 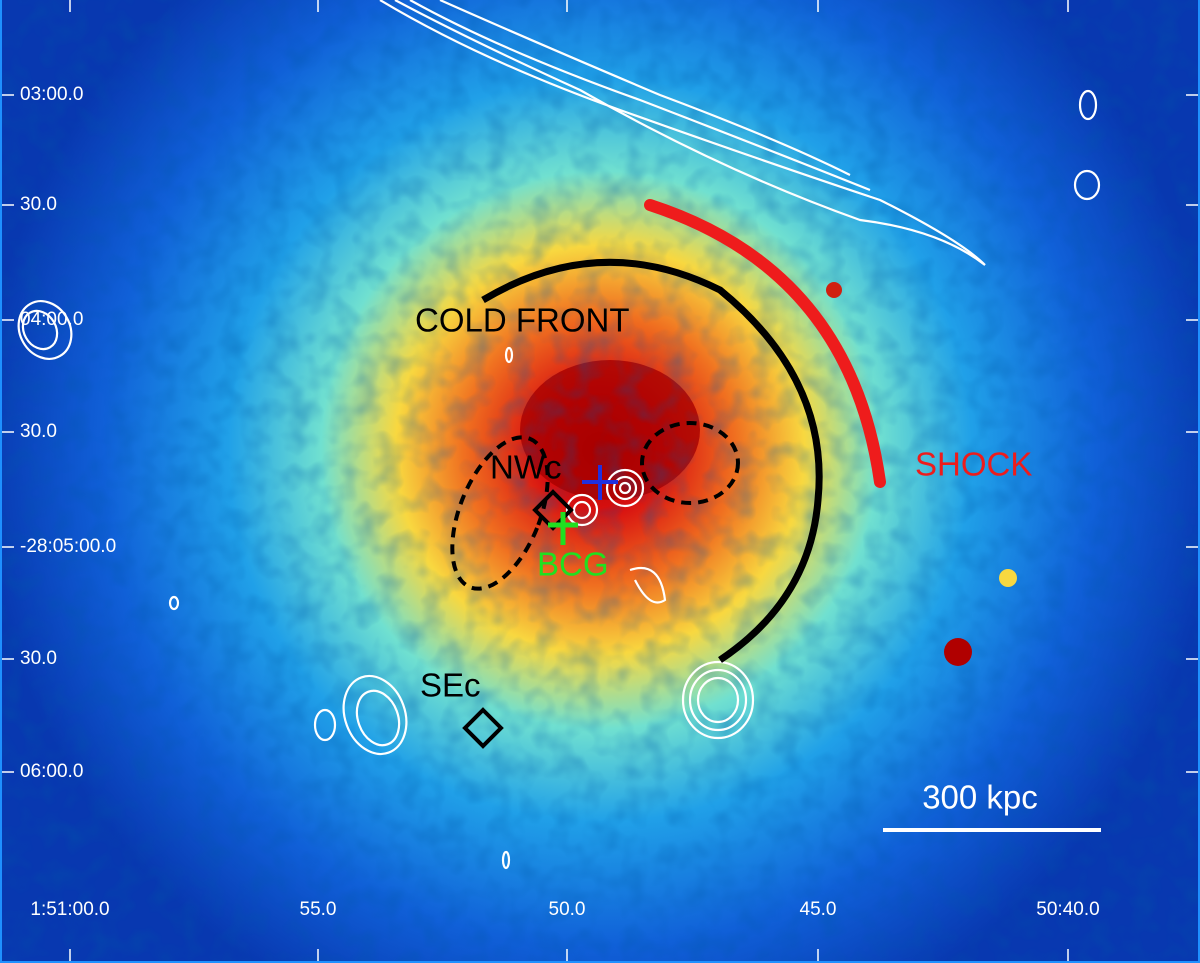 I want to click on x-axis-label: 50:40.0, so click(x=1067, y=909).